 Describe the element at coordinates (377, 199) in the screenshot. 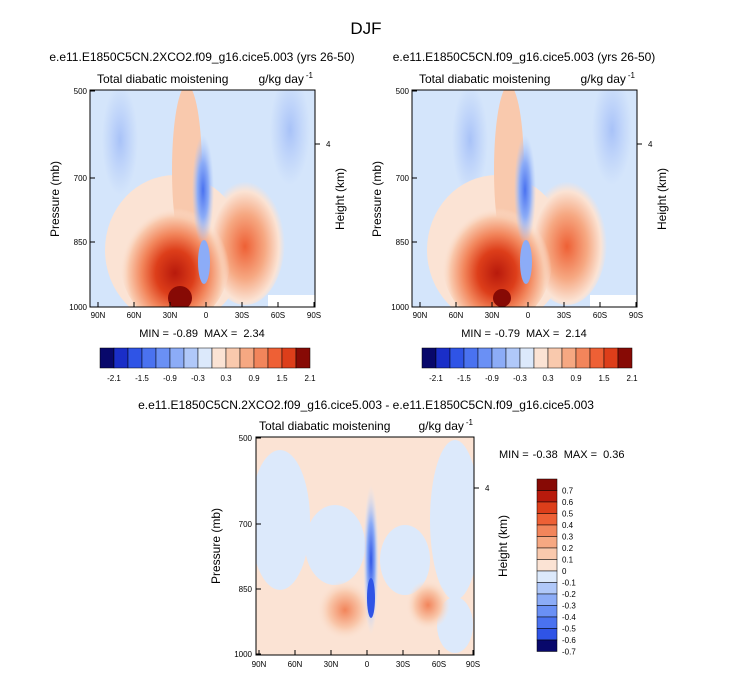

I see `y-axis-label: Pressure (mb)` at that location.